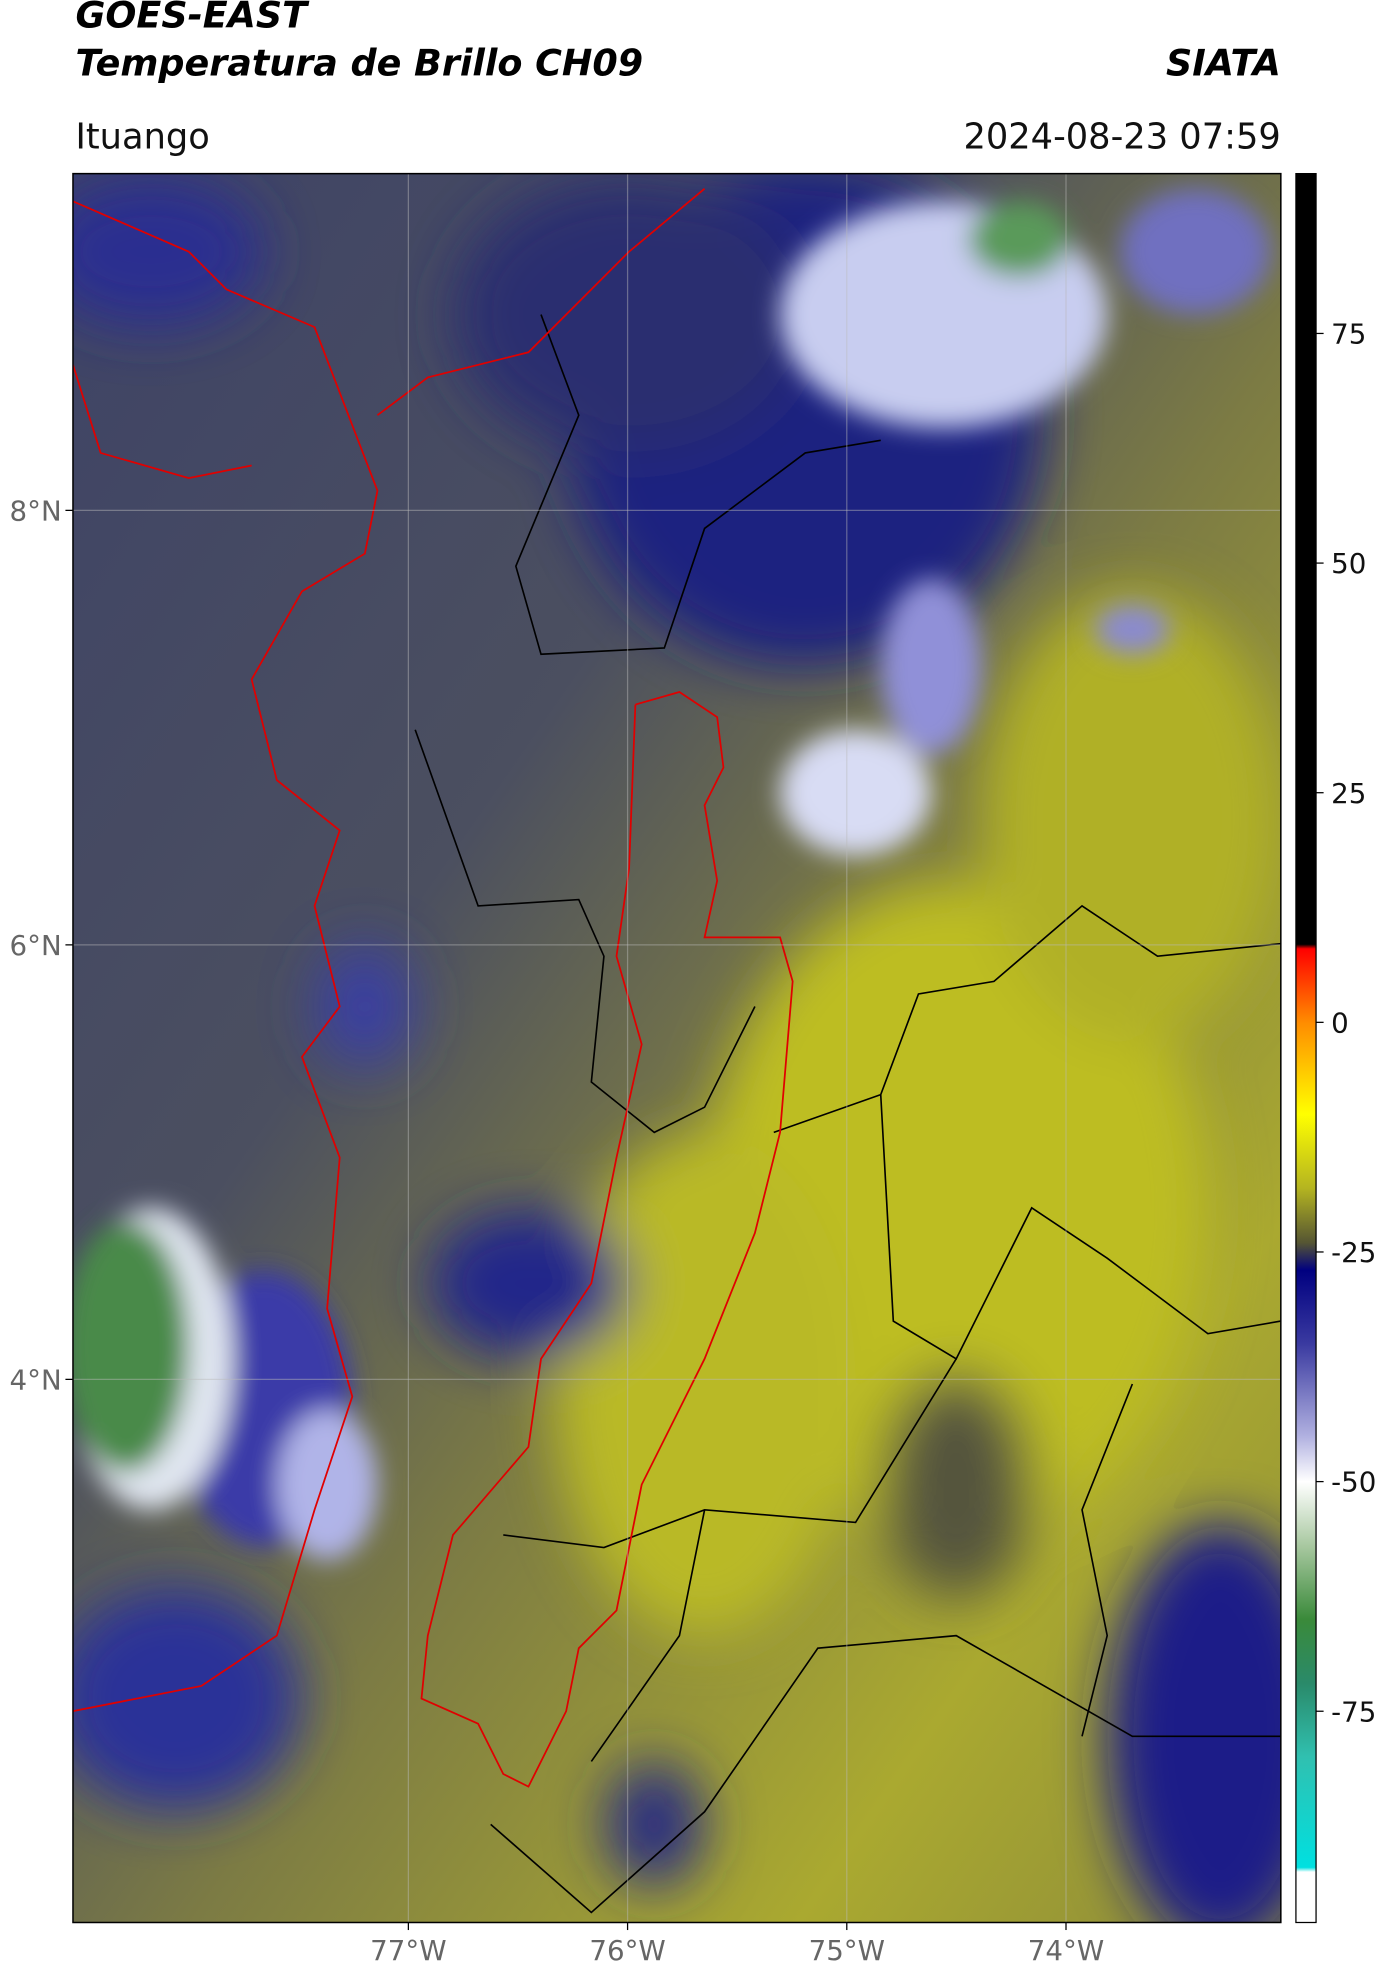 The image size is (1384, 1981). Describe the element at coordinates (1348, 793) in the screenshot. I see `colorbar-tick-label: 25` at that location.